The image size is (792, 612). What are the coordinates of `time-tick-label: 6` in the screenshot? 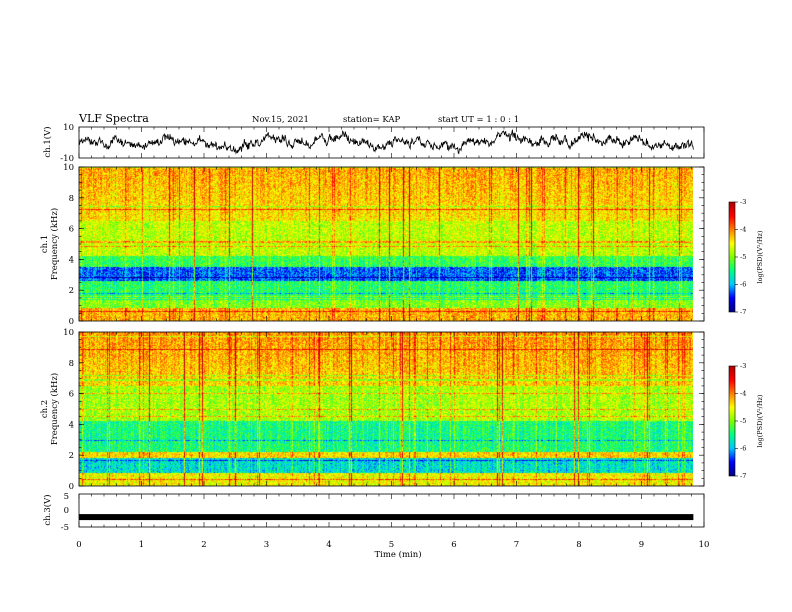 It's located at (453, 545).